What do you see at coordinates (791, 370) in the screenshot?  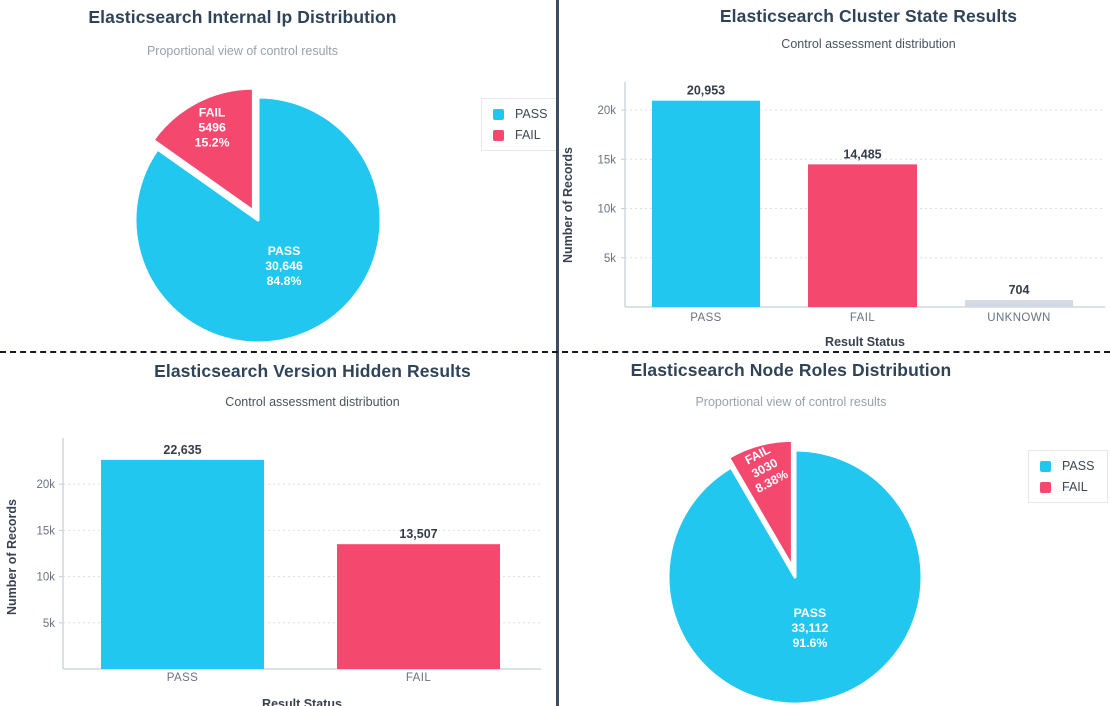 I see `chart-title: Elasticsearch Node Roles Distribution` at bounding box center [791, 370].